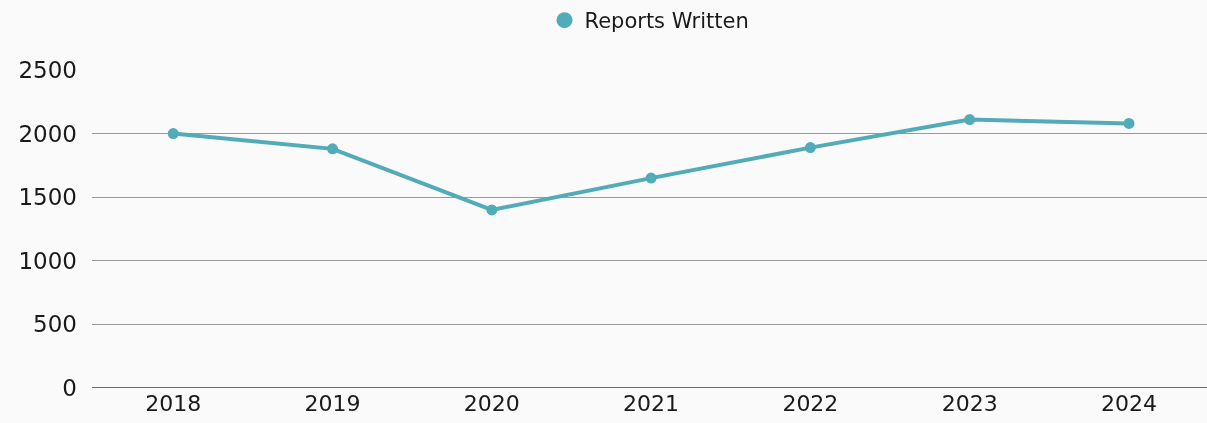 Image resolution: width=1207 pixels, height=423 pixels. What do you see at coordinates (332, 403) in the screenshot?
I see `x-tick-label: 2019` at bounding box center [332, 403].